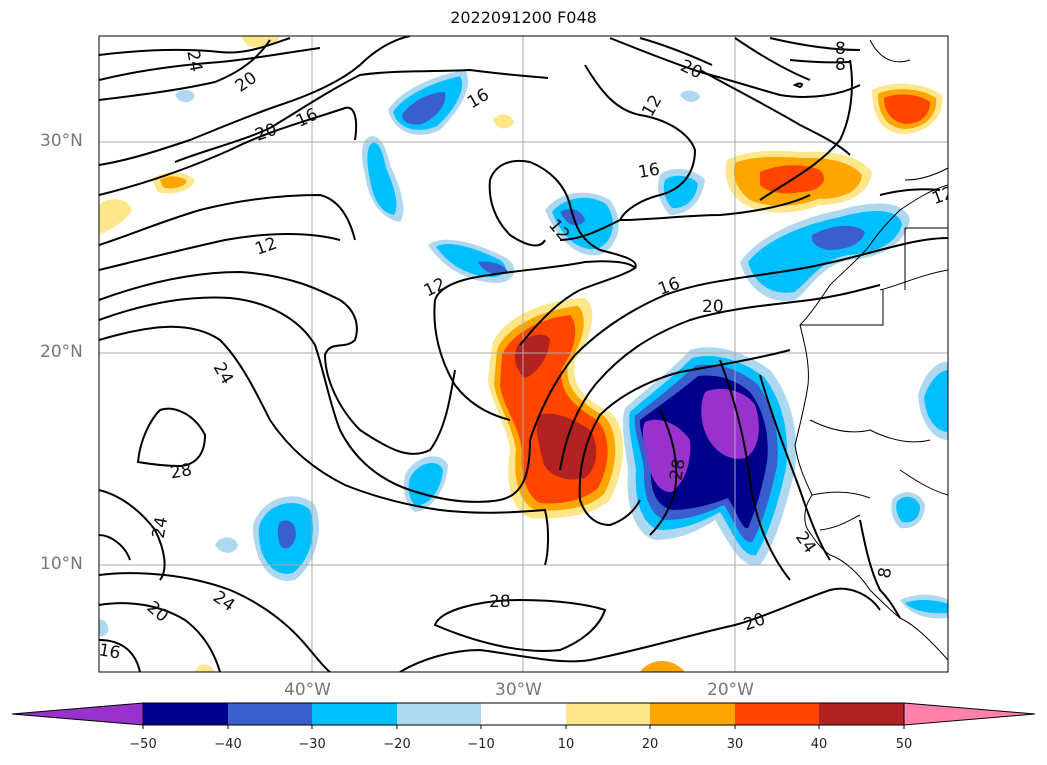 This screenshot has width=1047, height=765. I want to click on lon-label-30w: 30°W, so click(518, 690).